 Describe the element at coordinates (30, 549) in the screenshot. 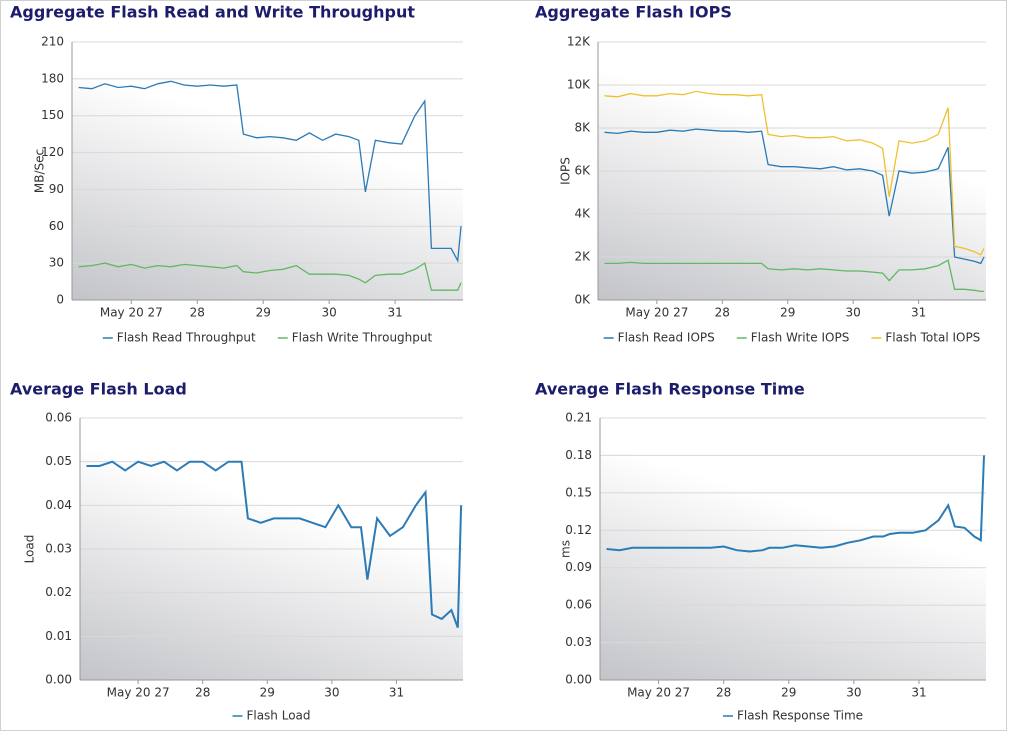

I see `y-axis-label: Load` at that location.